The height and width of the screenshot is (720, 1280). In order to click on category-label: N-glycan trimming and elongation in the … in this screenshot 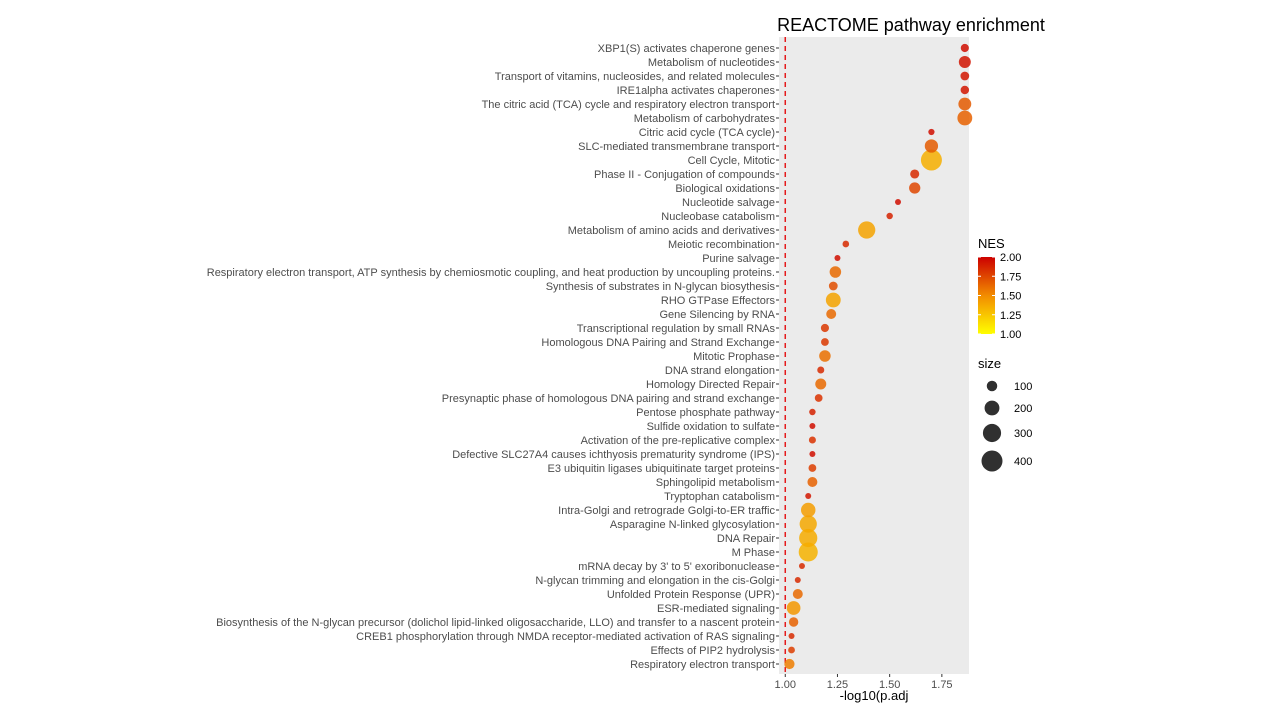, I will do `click(655, 581)`.